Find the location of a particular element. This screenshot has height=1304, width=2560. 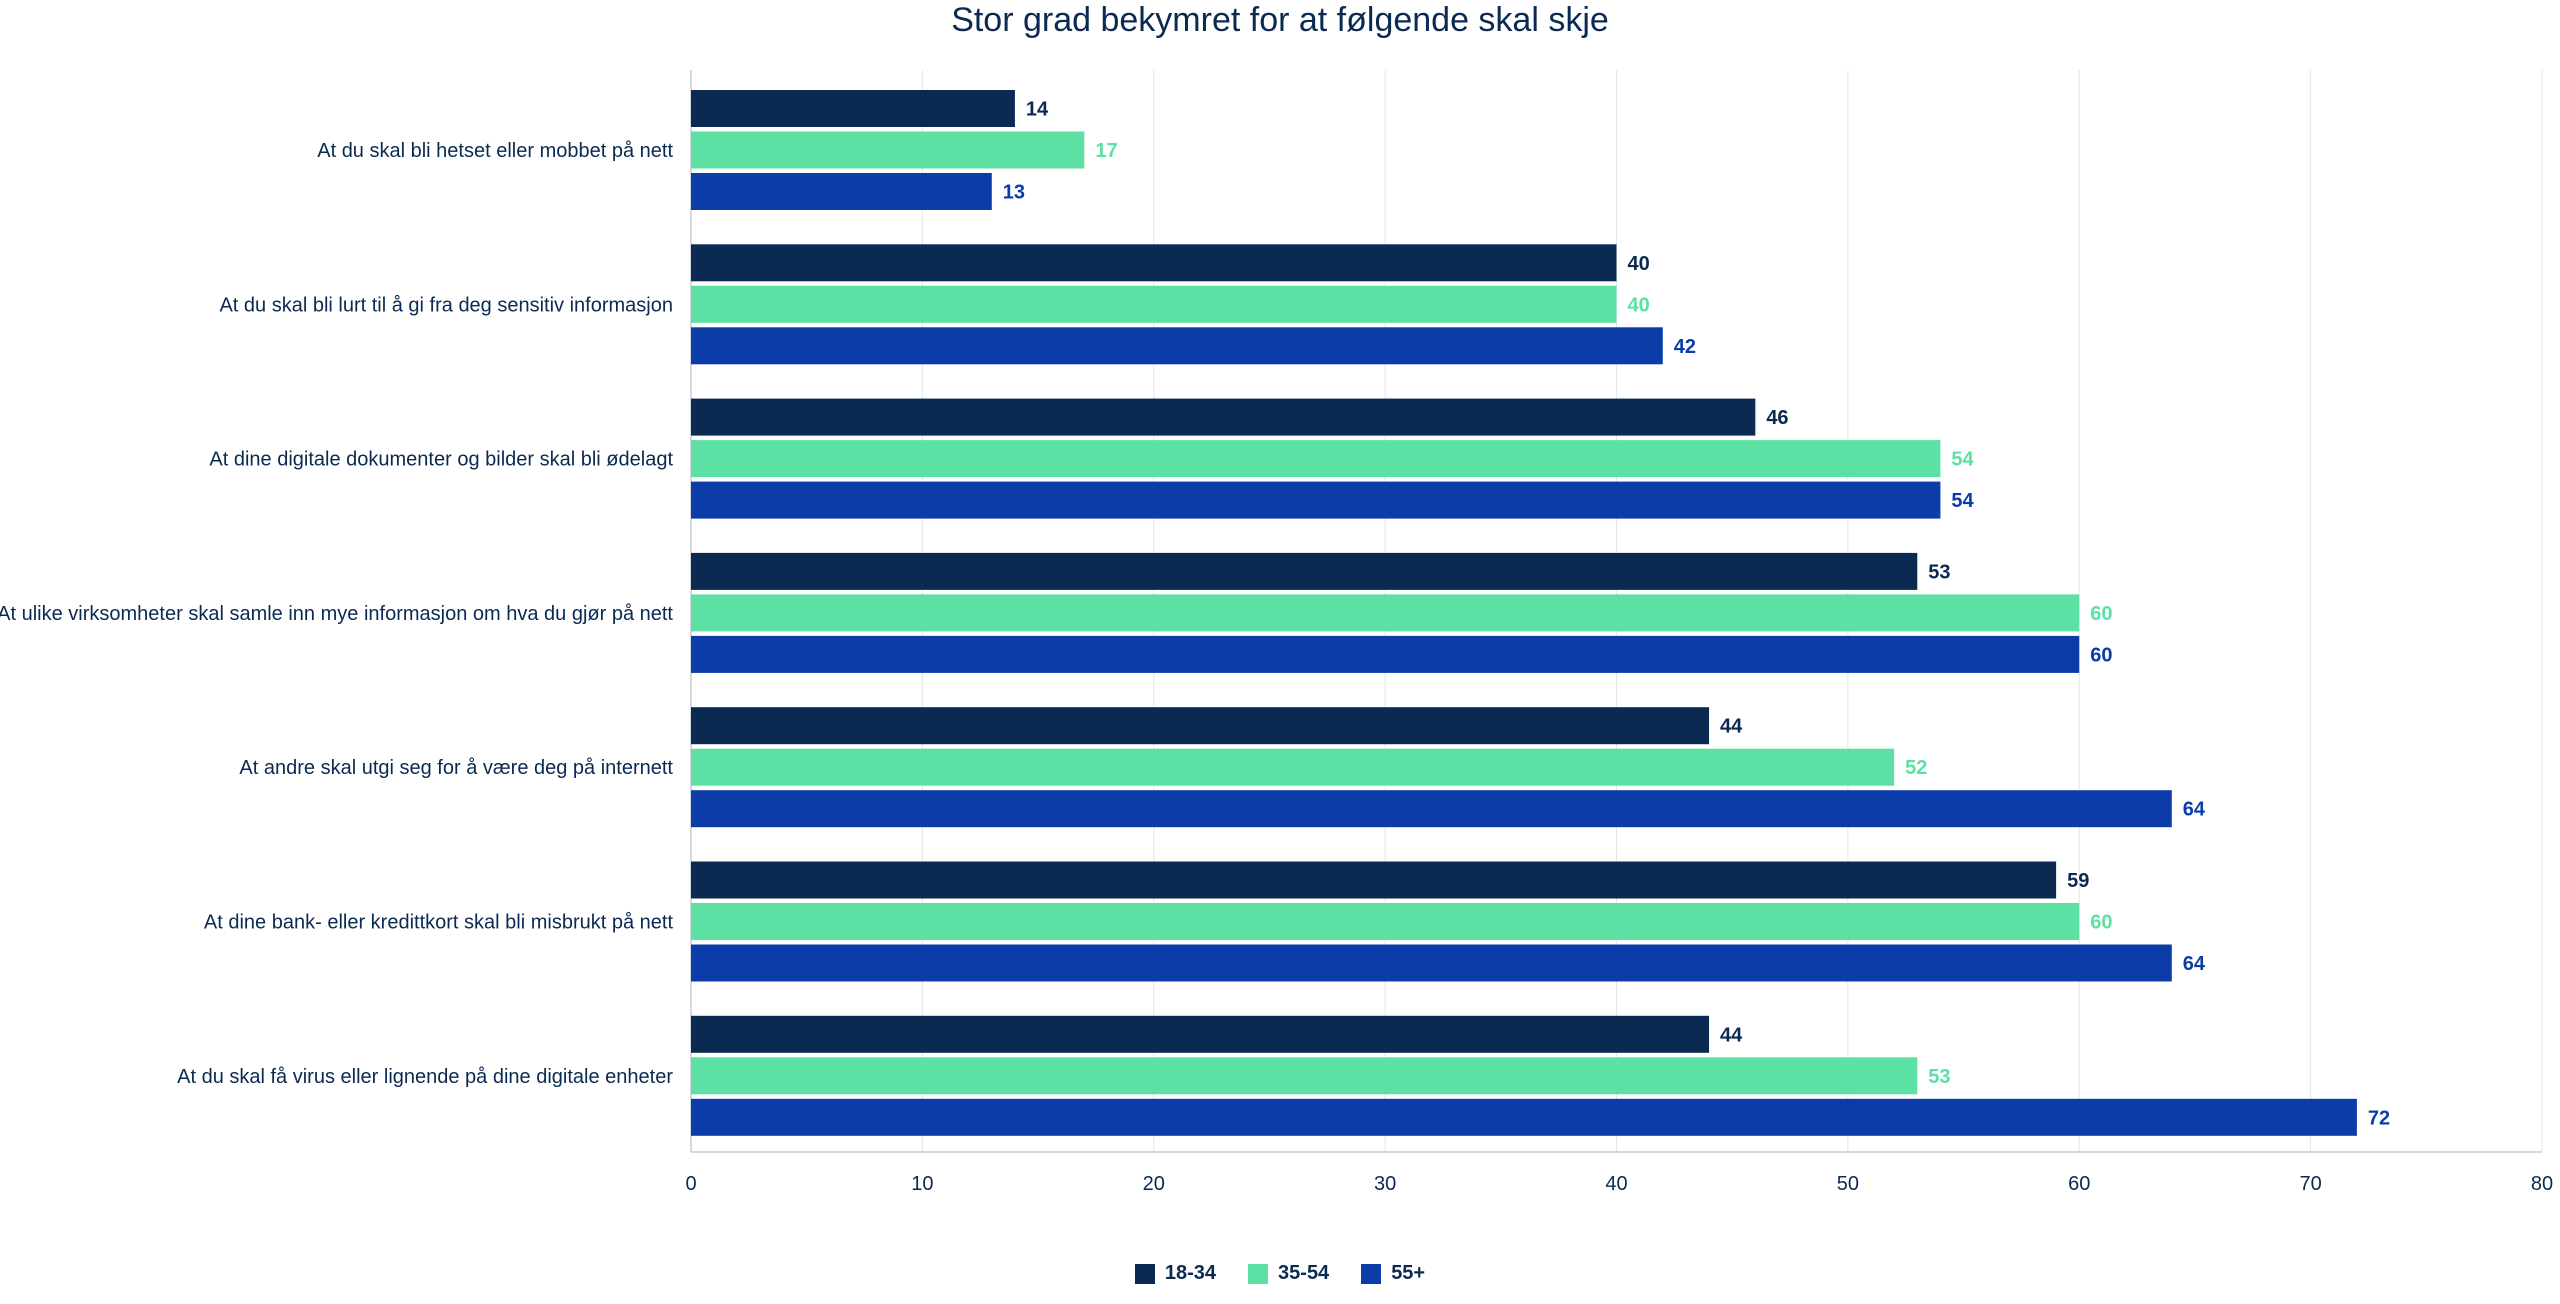

data-label: 17 is located at coordinates (1106, 151).